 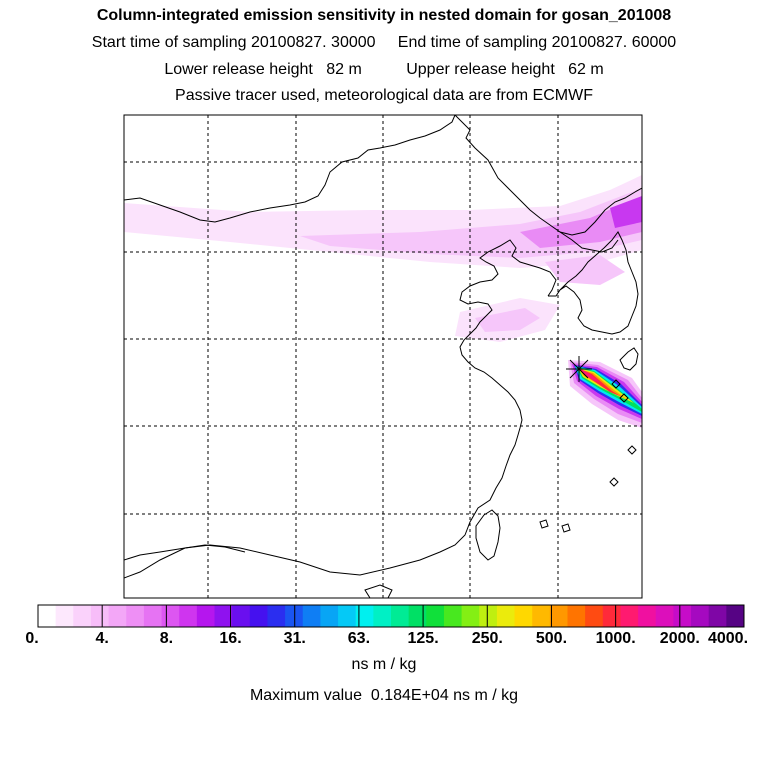 I want to click on colorbar-tick-label: 8., so click(x=166, y=638).